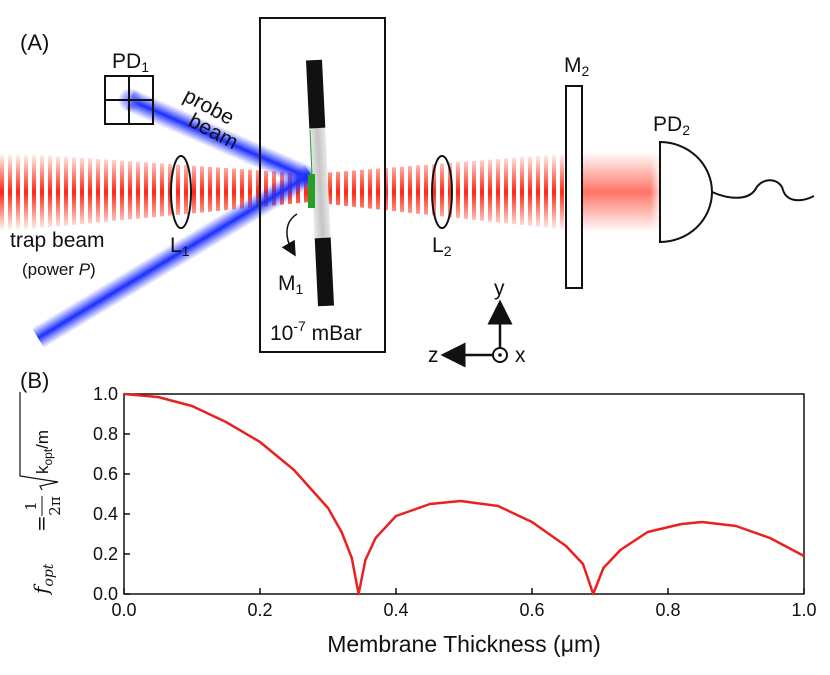  I want to click on svg-text: kopt/m, so click(44, 452).